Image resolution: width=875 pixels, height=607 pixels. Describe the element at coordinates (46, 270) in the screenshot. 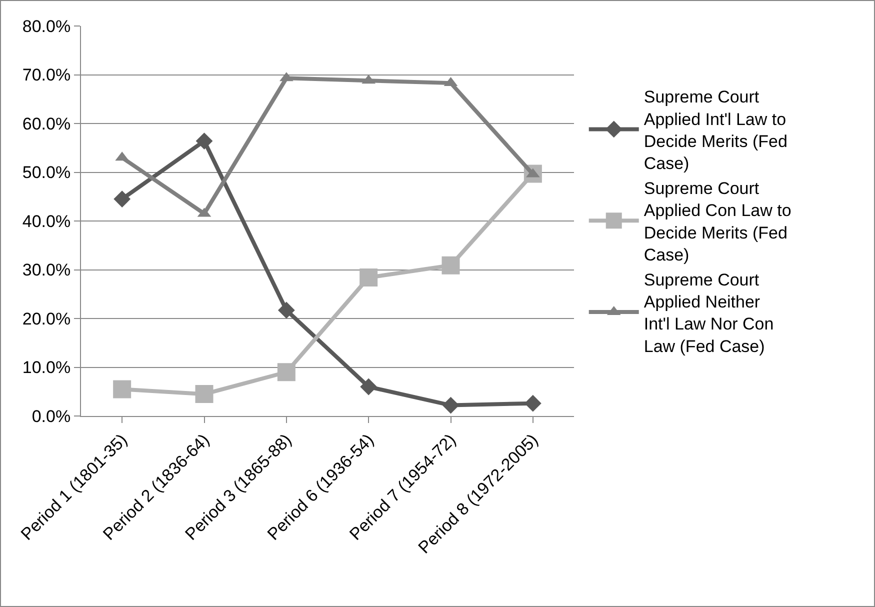

I see `y-tick-label: 30.0%` at that location.